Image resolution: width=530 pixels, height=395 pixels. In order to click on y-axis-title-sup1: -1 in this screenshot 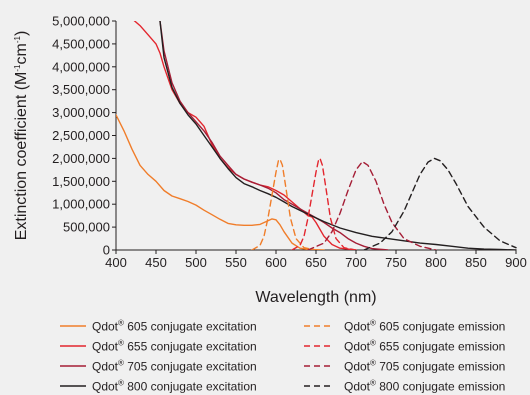, I will do `click(17, 68)`.